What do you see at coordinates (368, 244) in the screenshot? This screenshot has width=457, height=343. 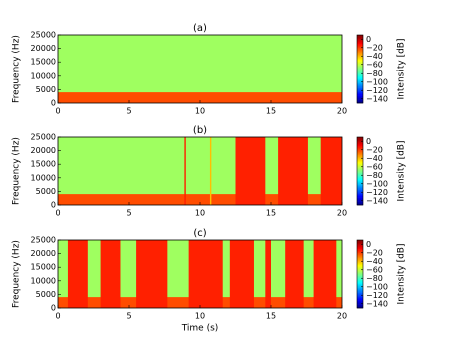 I see `colorbar-tick-label: 0` at bounding box center [368, 244].